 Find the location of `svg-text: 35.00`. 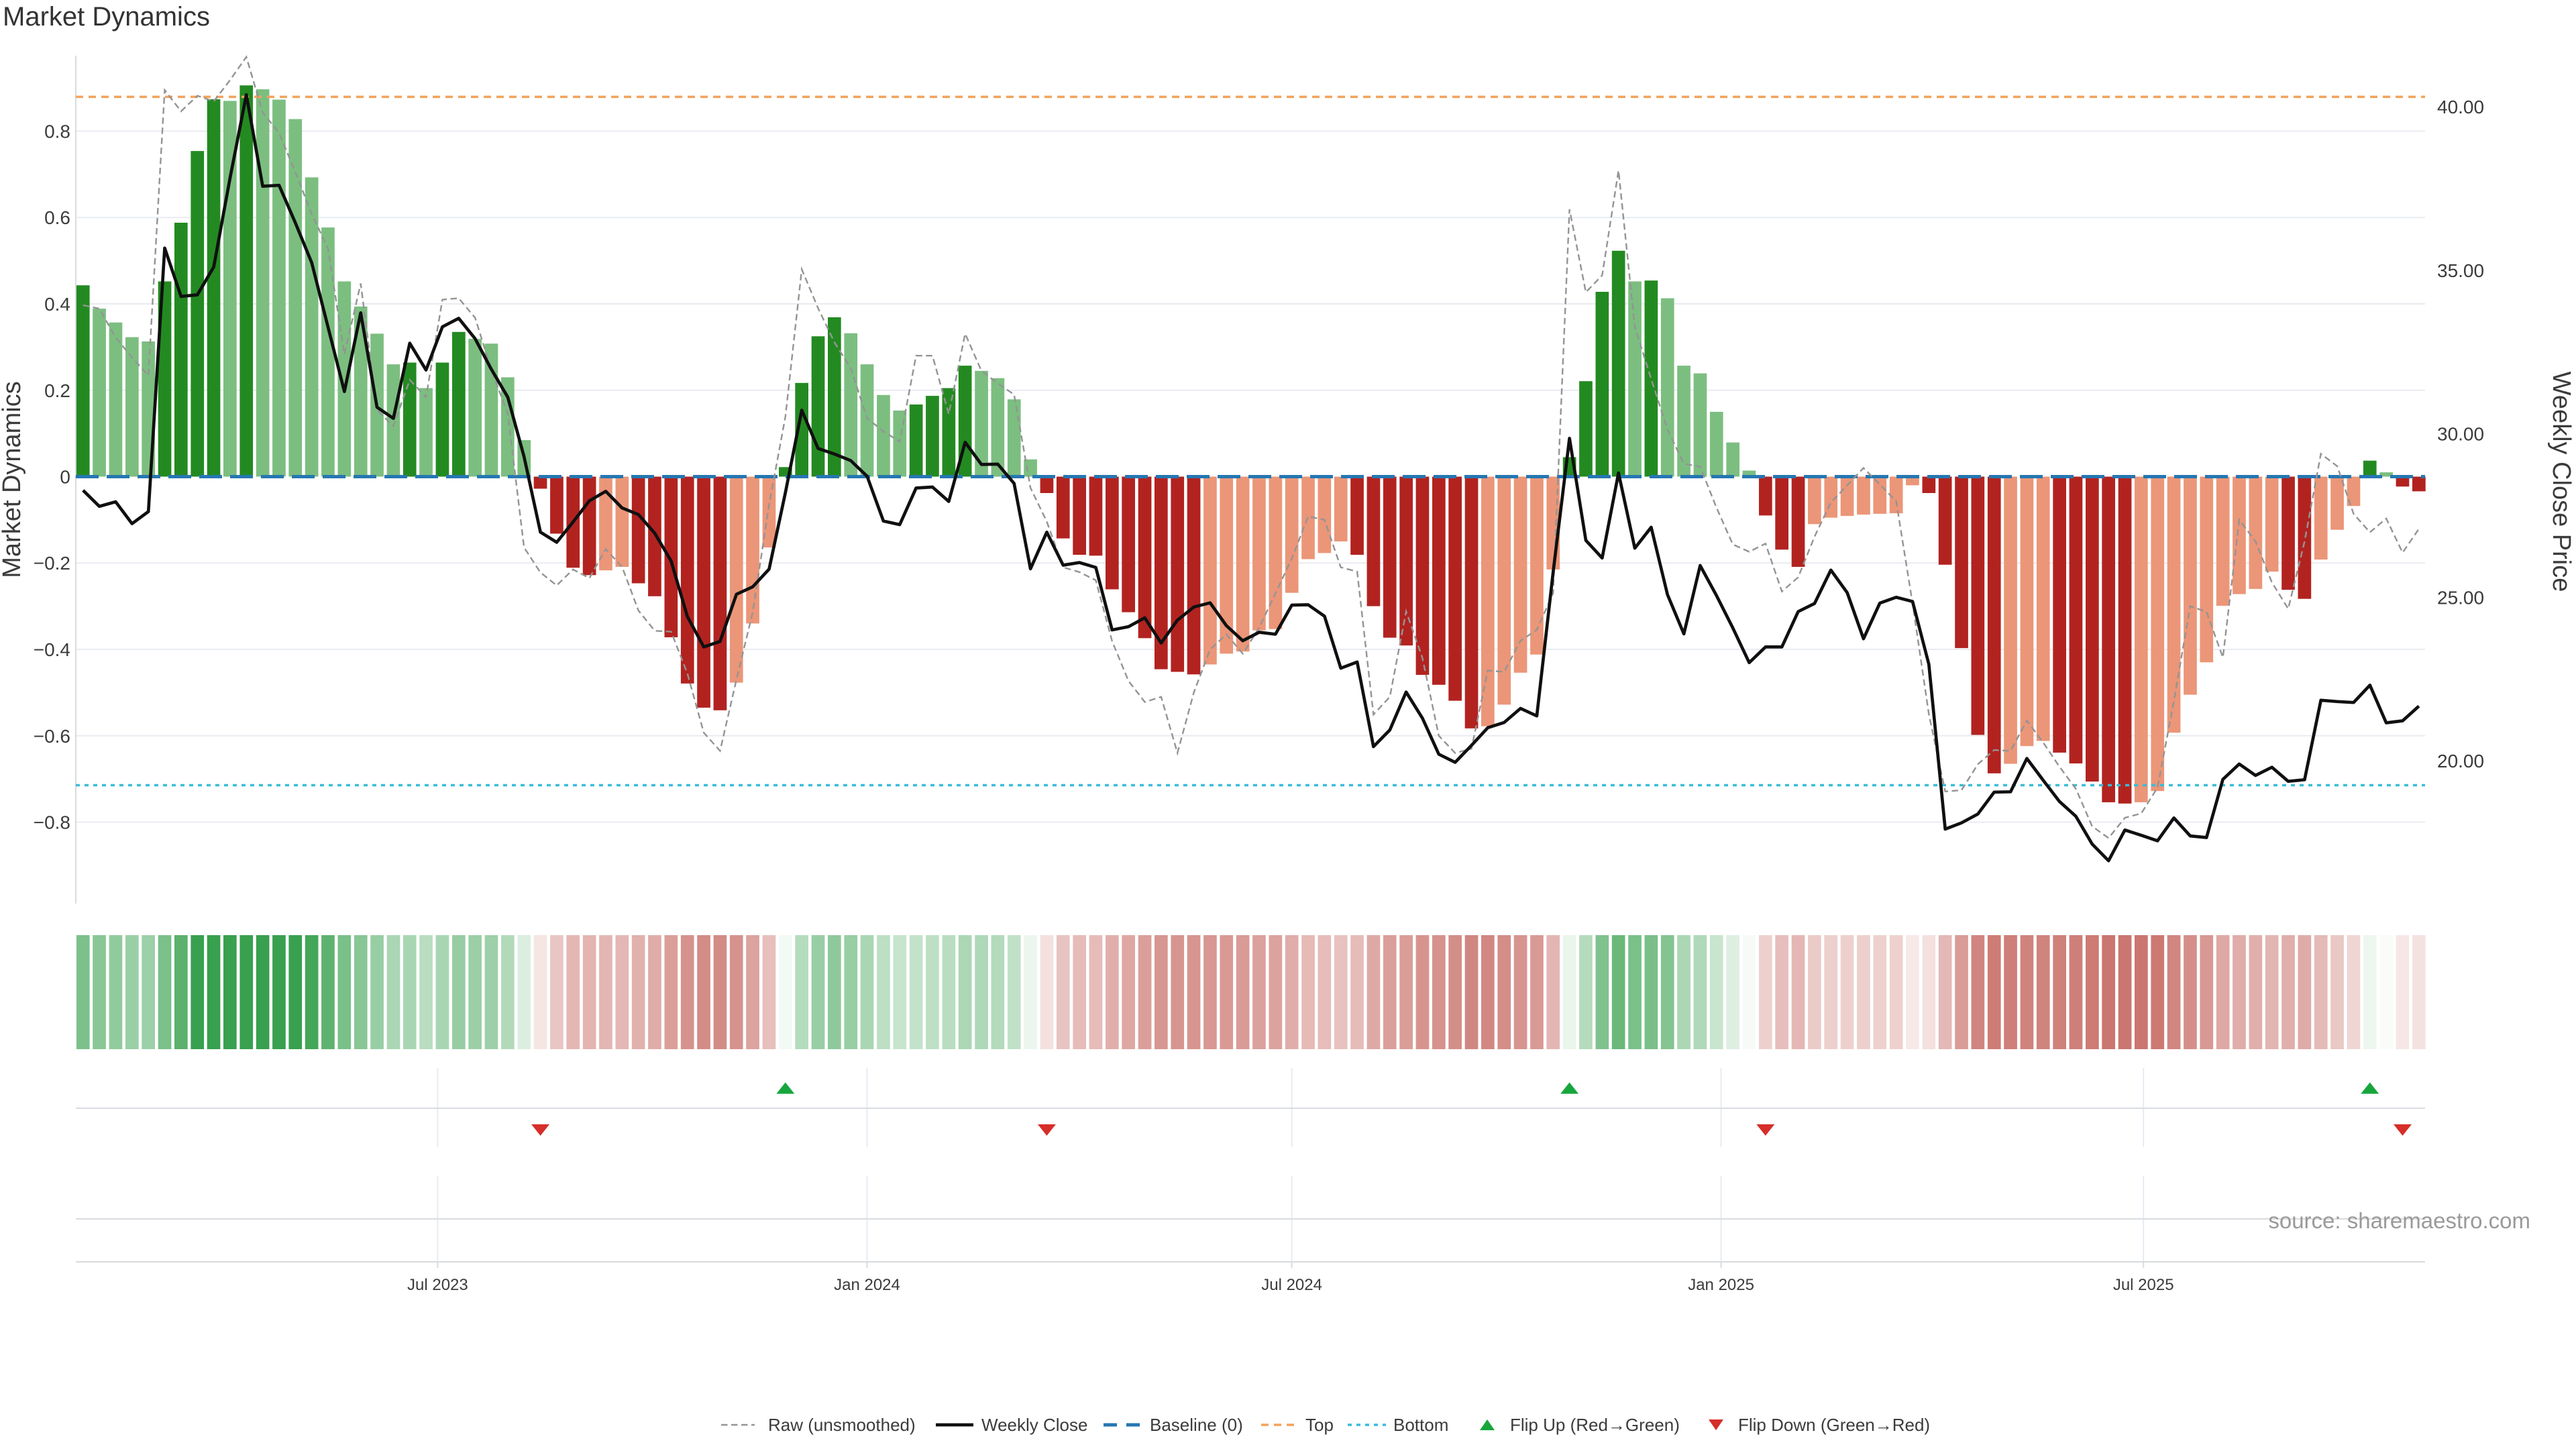

svg-text: 35.00 is located at coordinates (2460, 270).